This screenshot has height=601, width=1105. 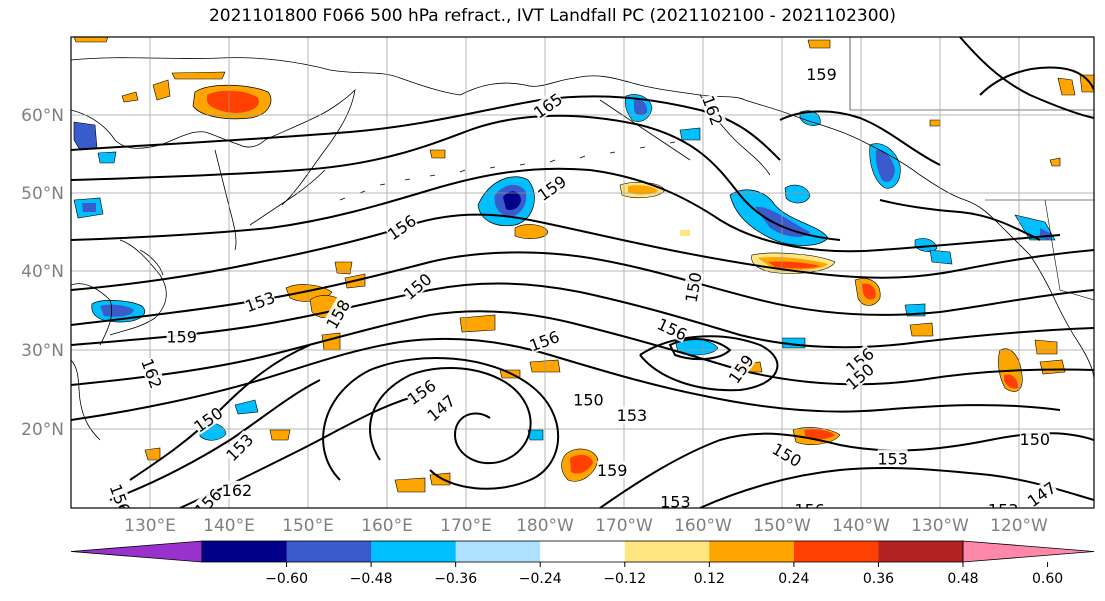 I want to click on lon-label: 150°W, so click(x=782, y=526).